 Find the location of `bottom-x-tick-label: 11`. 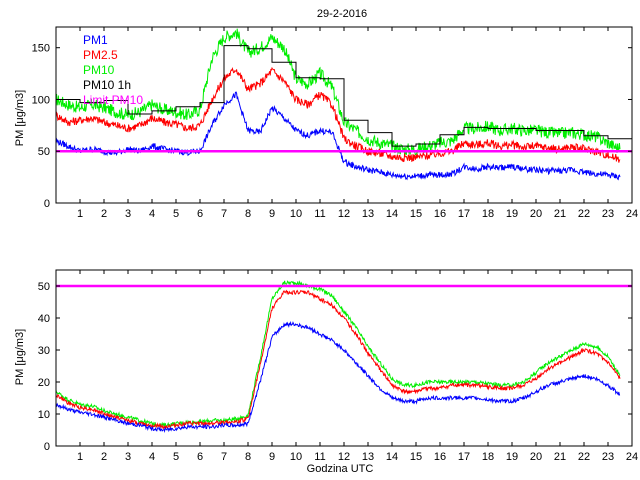

bottom-x-tick-label: 11 is located at coordinates (319, 457).